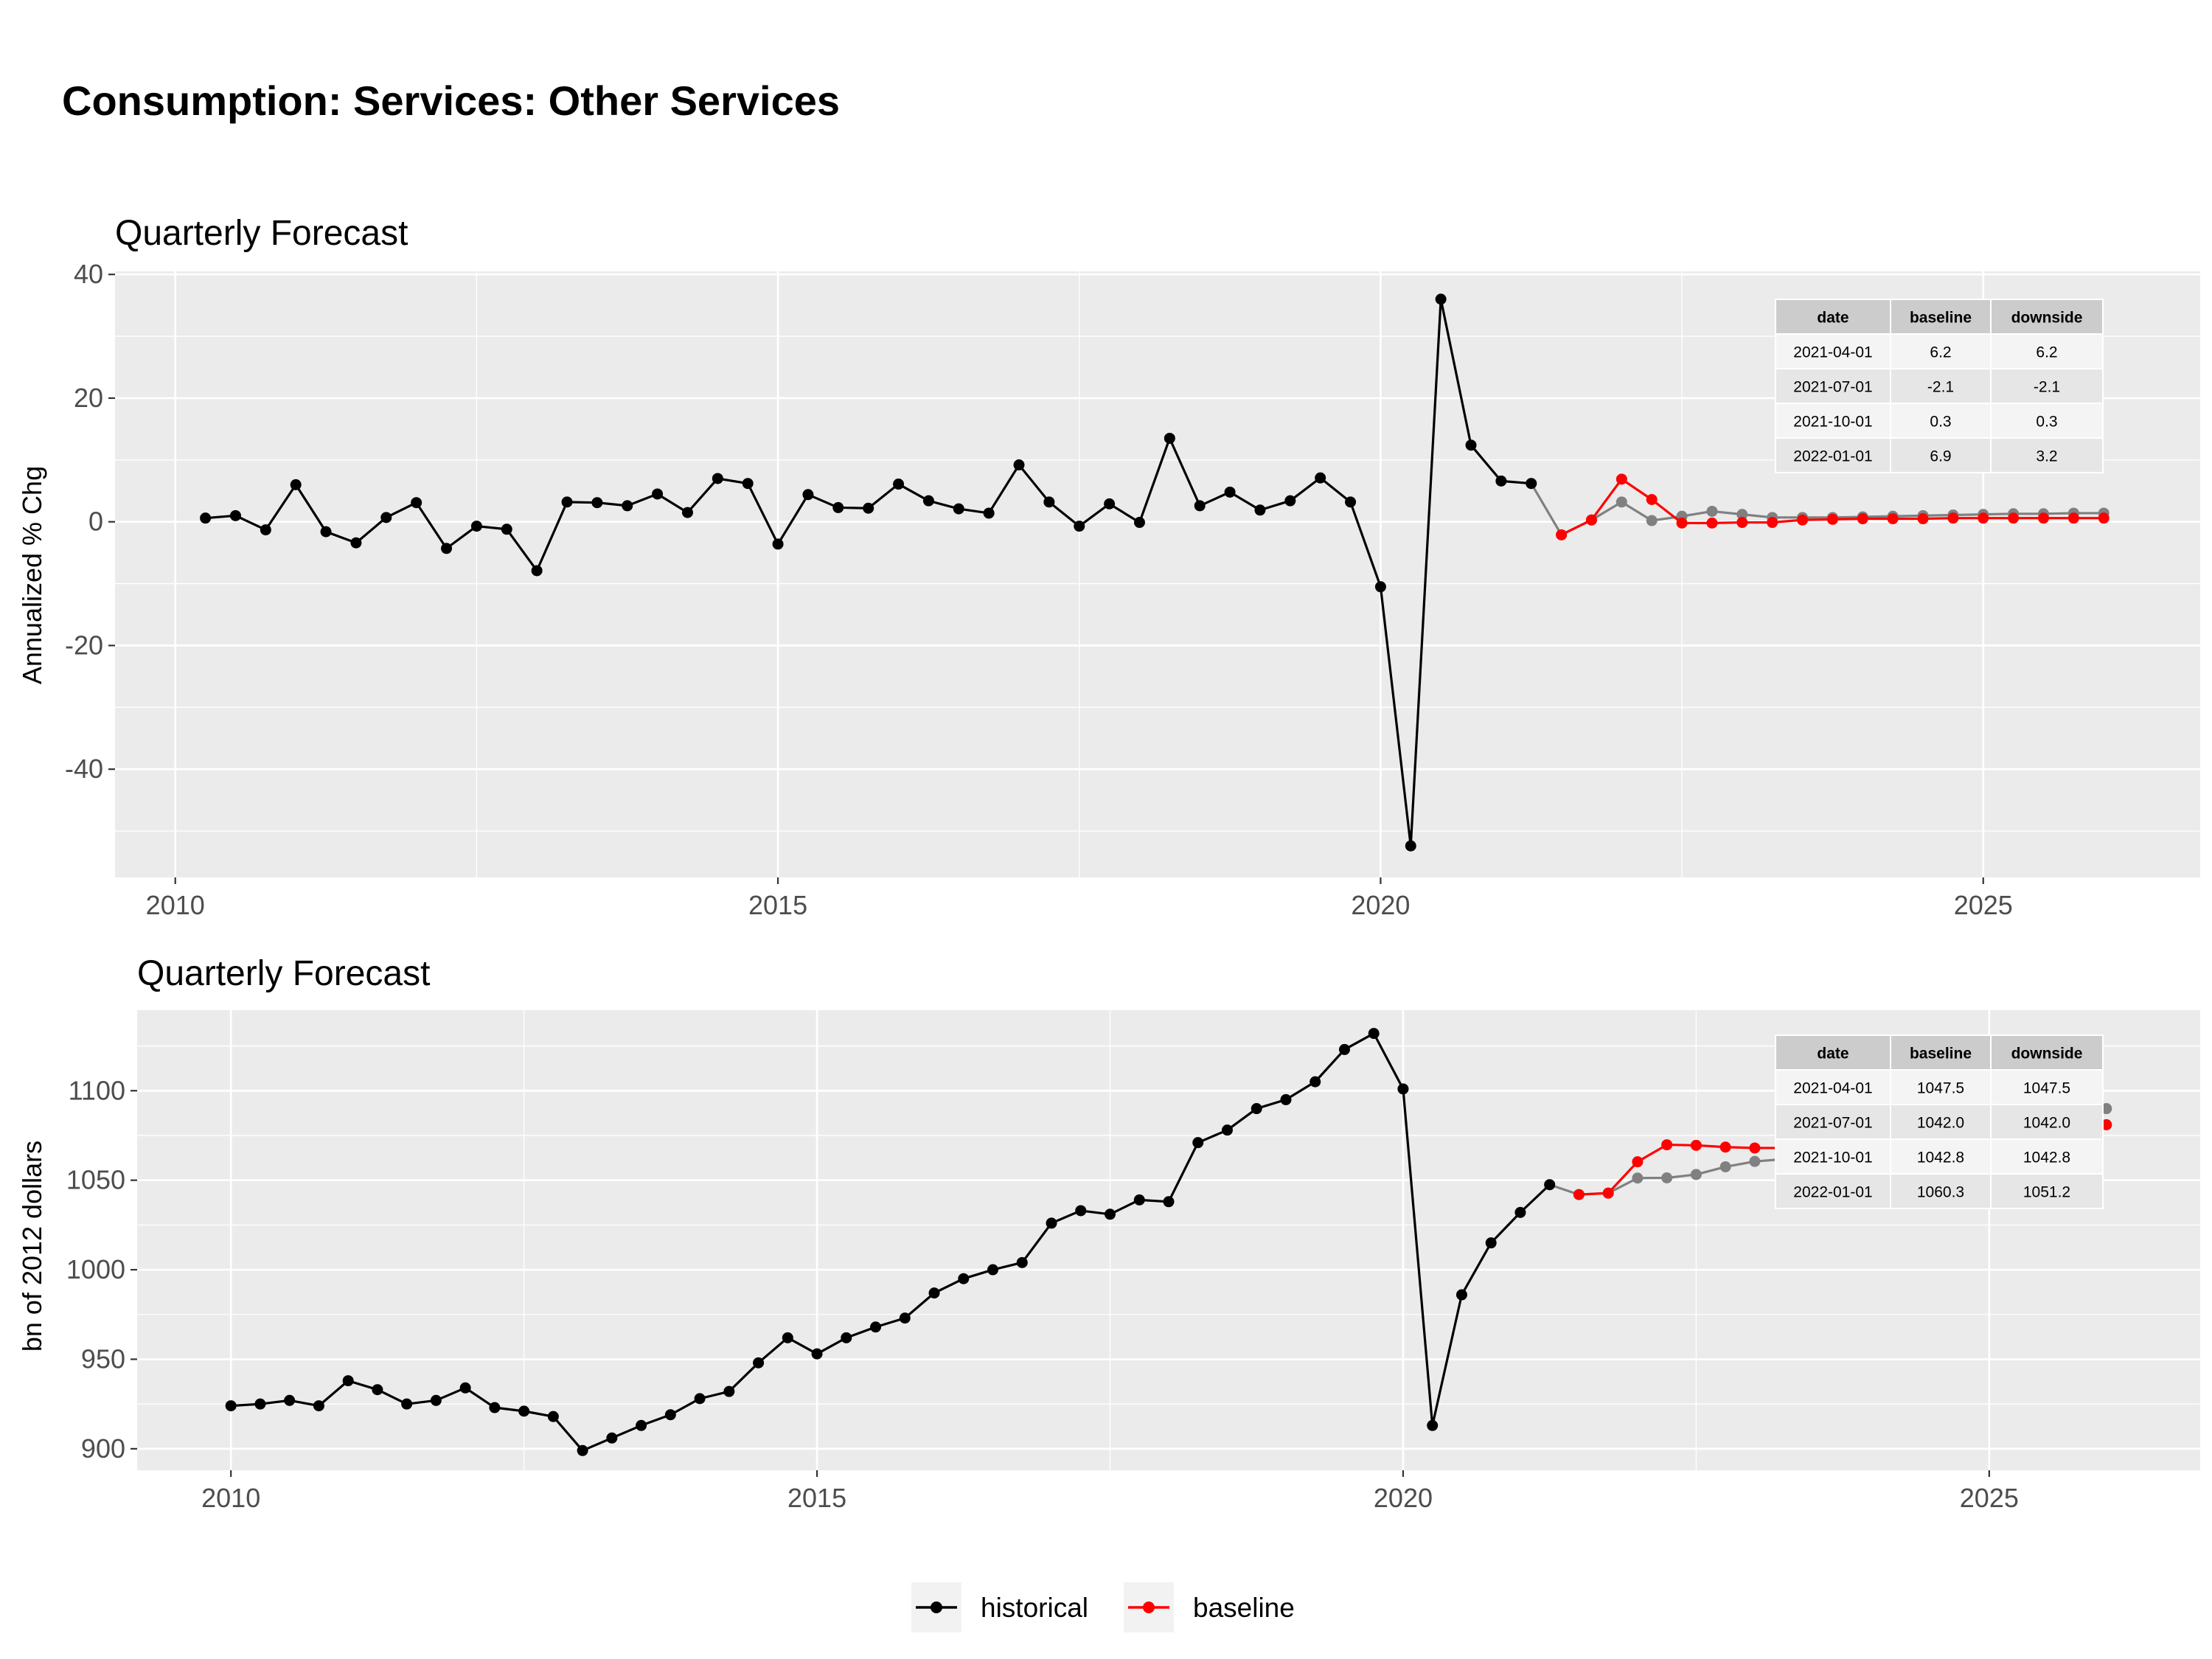  Describe the element at coordinates (1079, 898) in the screenshot. I see `growth-x-axis: 2010 2015 2020 2025` at that location.